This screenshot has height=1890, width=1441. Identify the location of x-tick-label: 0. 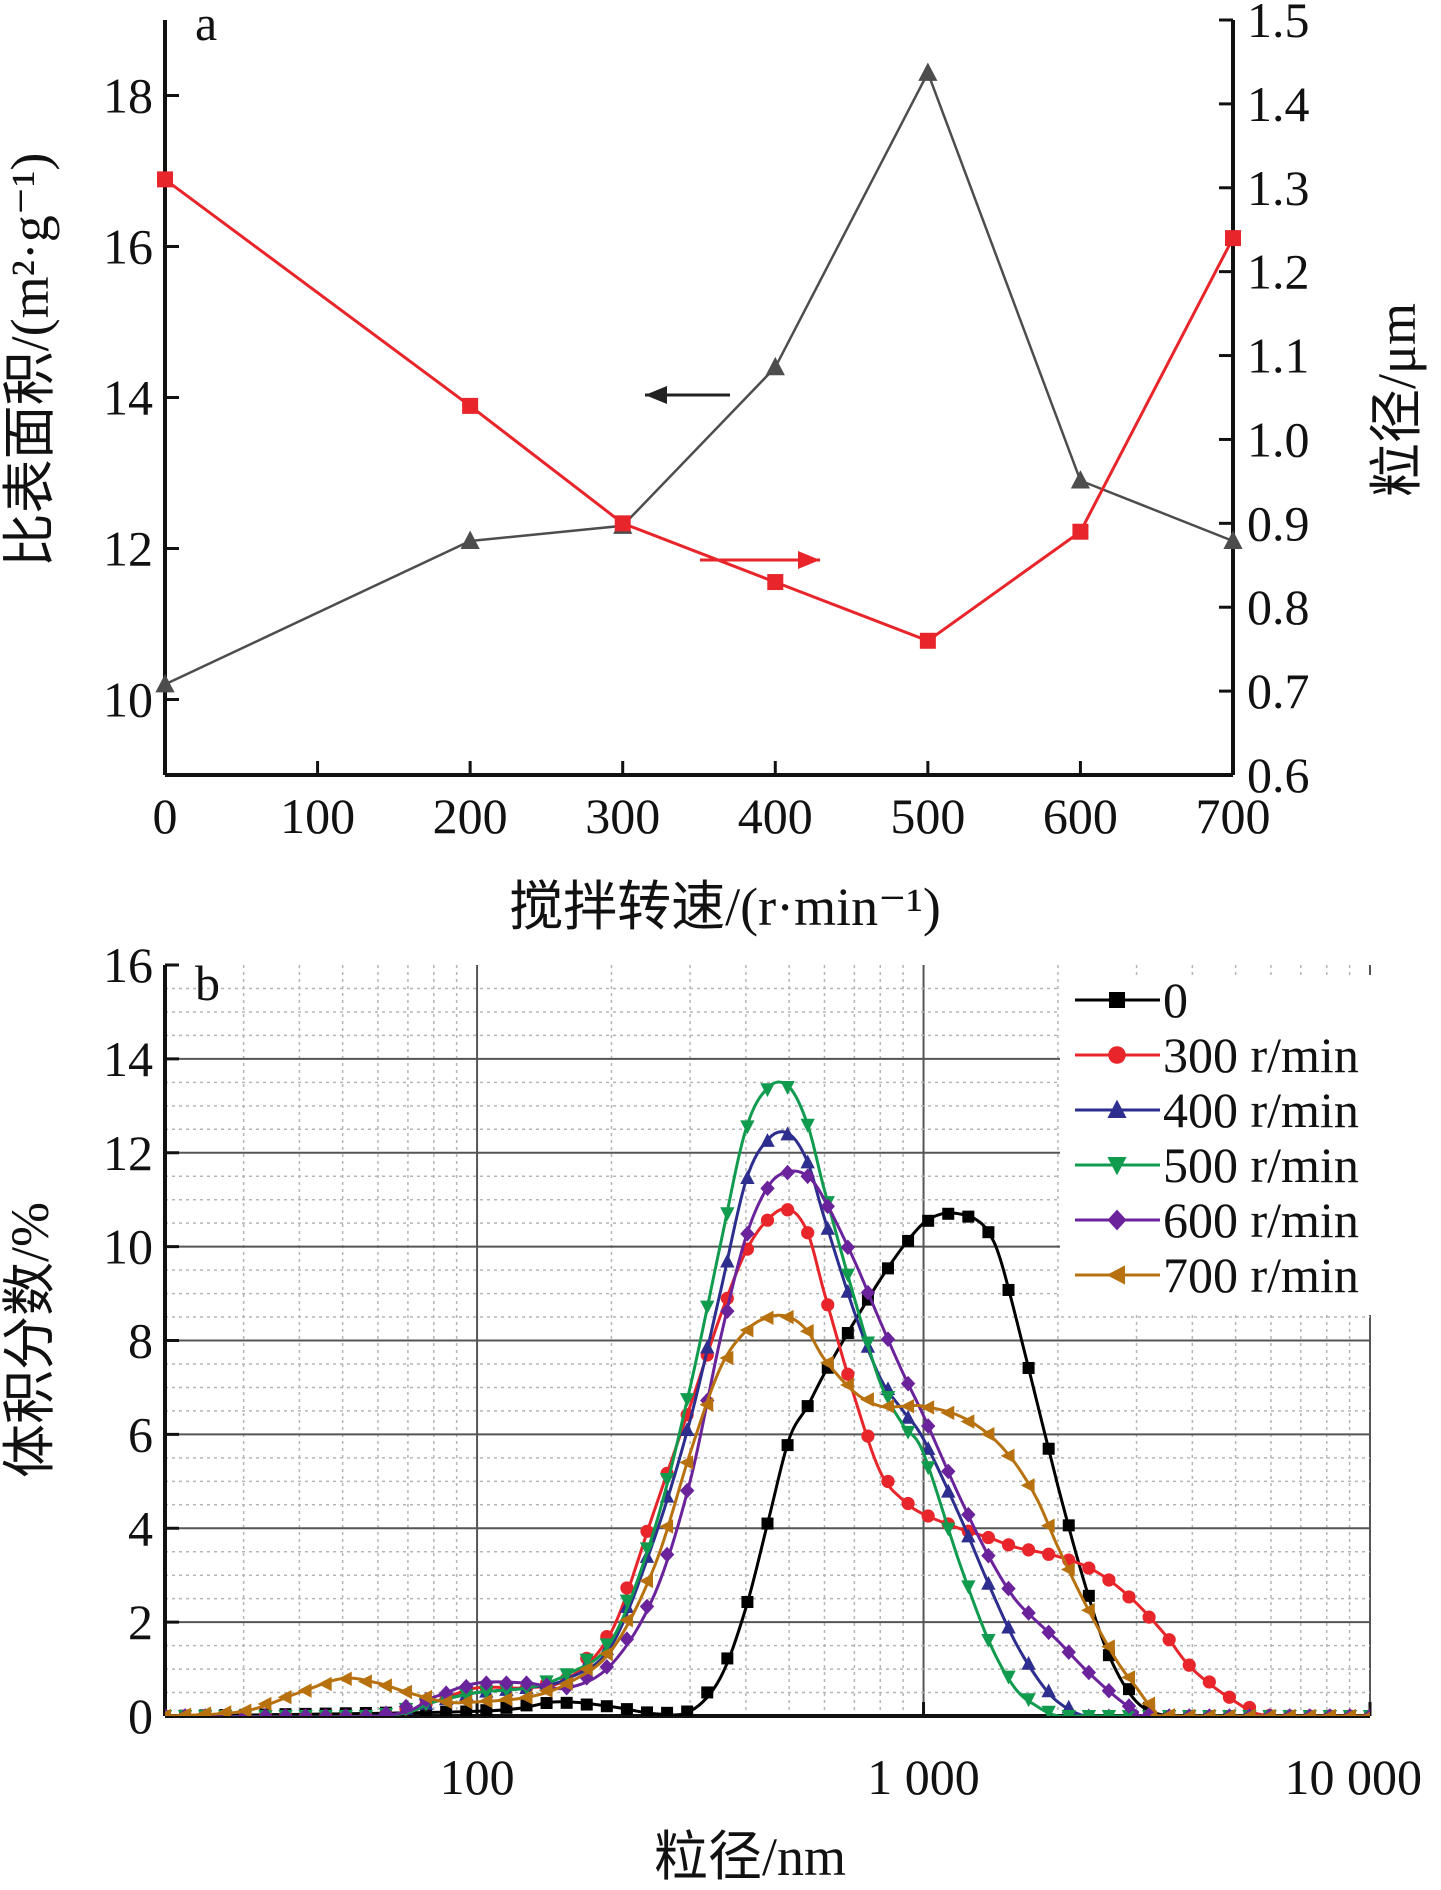
(165, 816).